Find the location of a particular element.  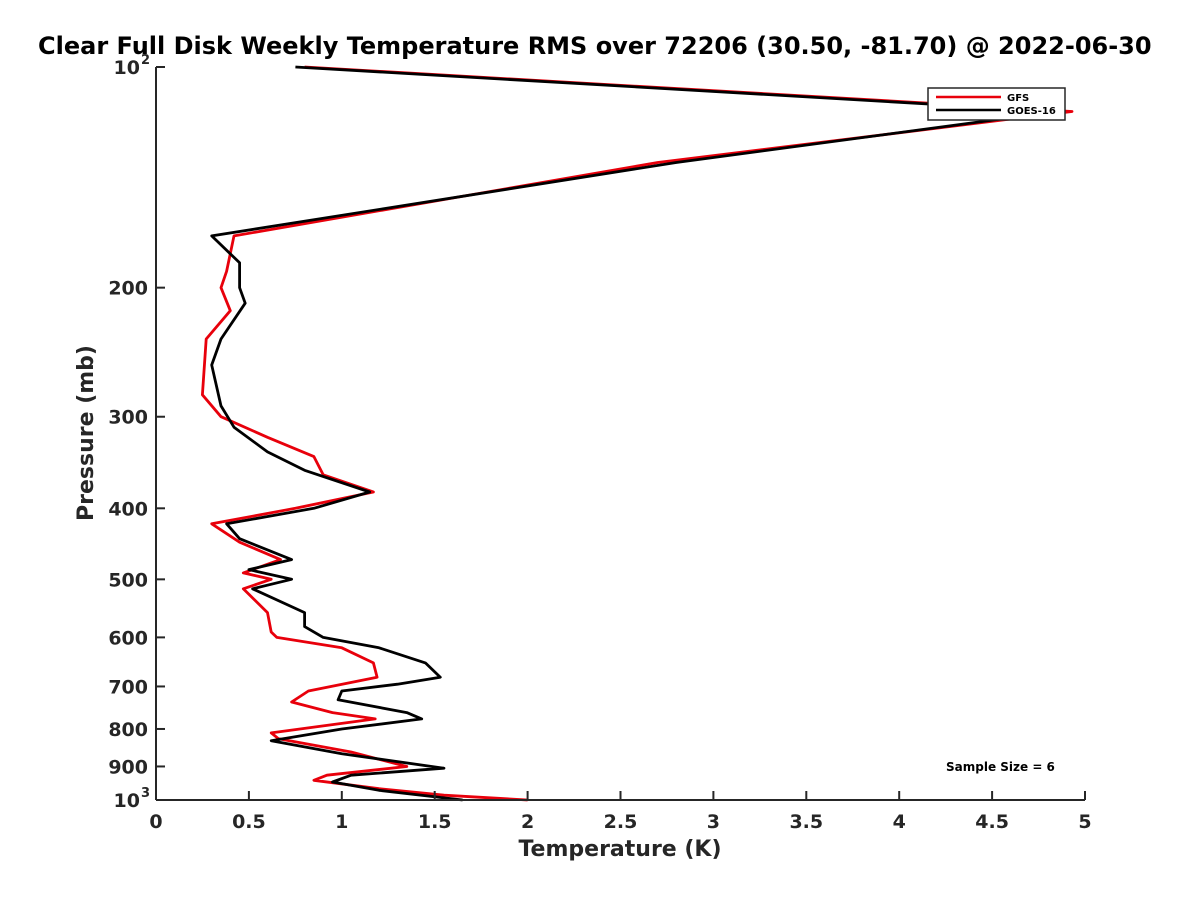

legend: GFS GOES-16 is located at coordinates (996, 104).